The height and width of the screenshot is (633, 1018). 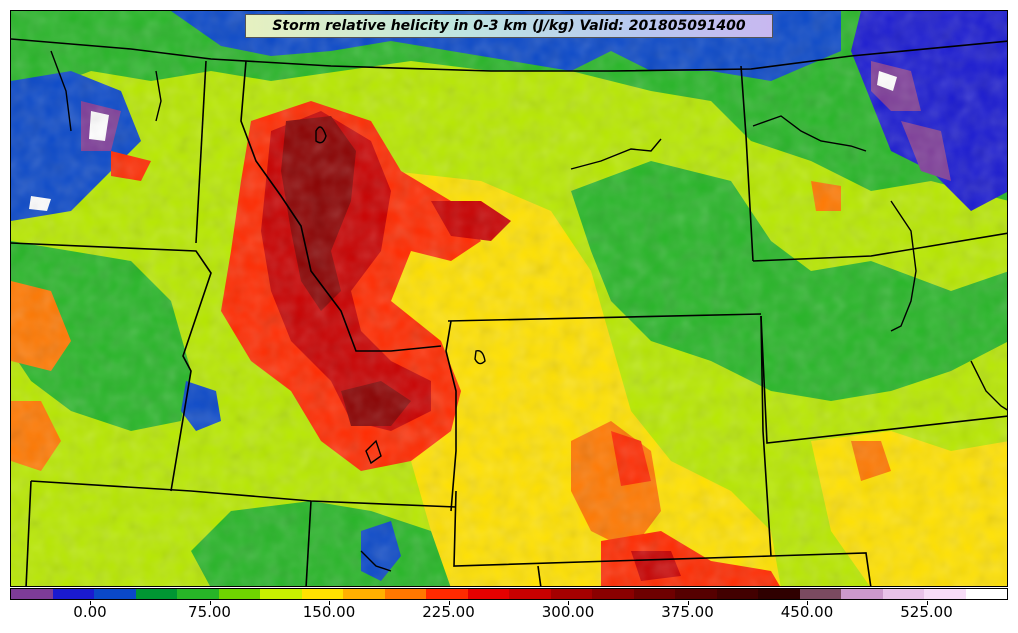 What do you see at coordinates (988, 385) in the screenshot?
I see `lake-oahe` at bounding box center [988, 385].